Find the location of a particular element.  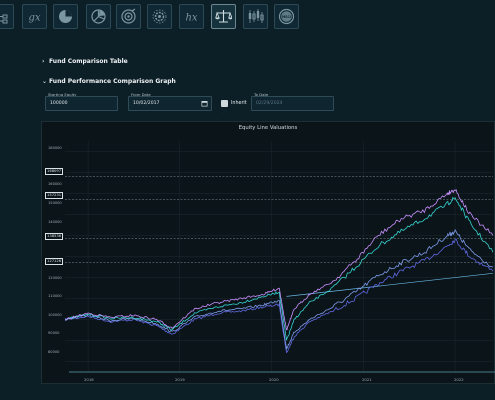

balance-scale-icon is located at coordinates (223, 16).